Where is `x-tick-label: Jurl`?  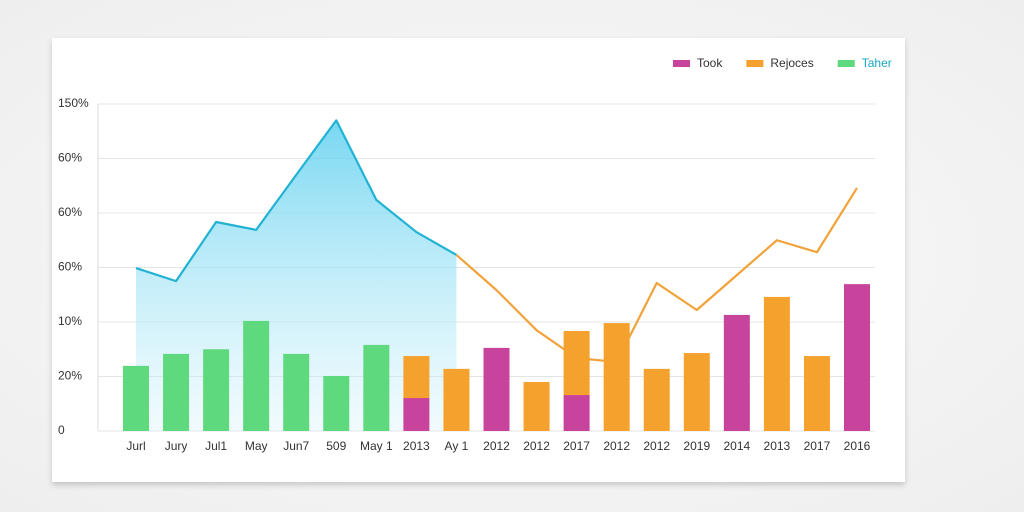 x-tick-label: Jurl is located at coordinates (135, 446).